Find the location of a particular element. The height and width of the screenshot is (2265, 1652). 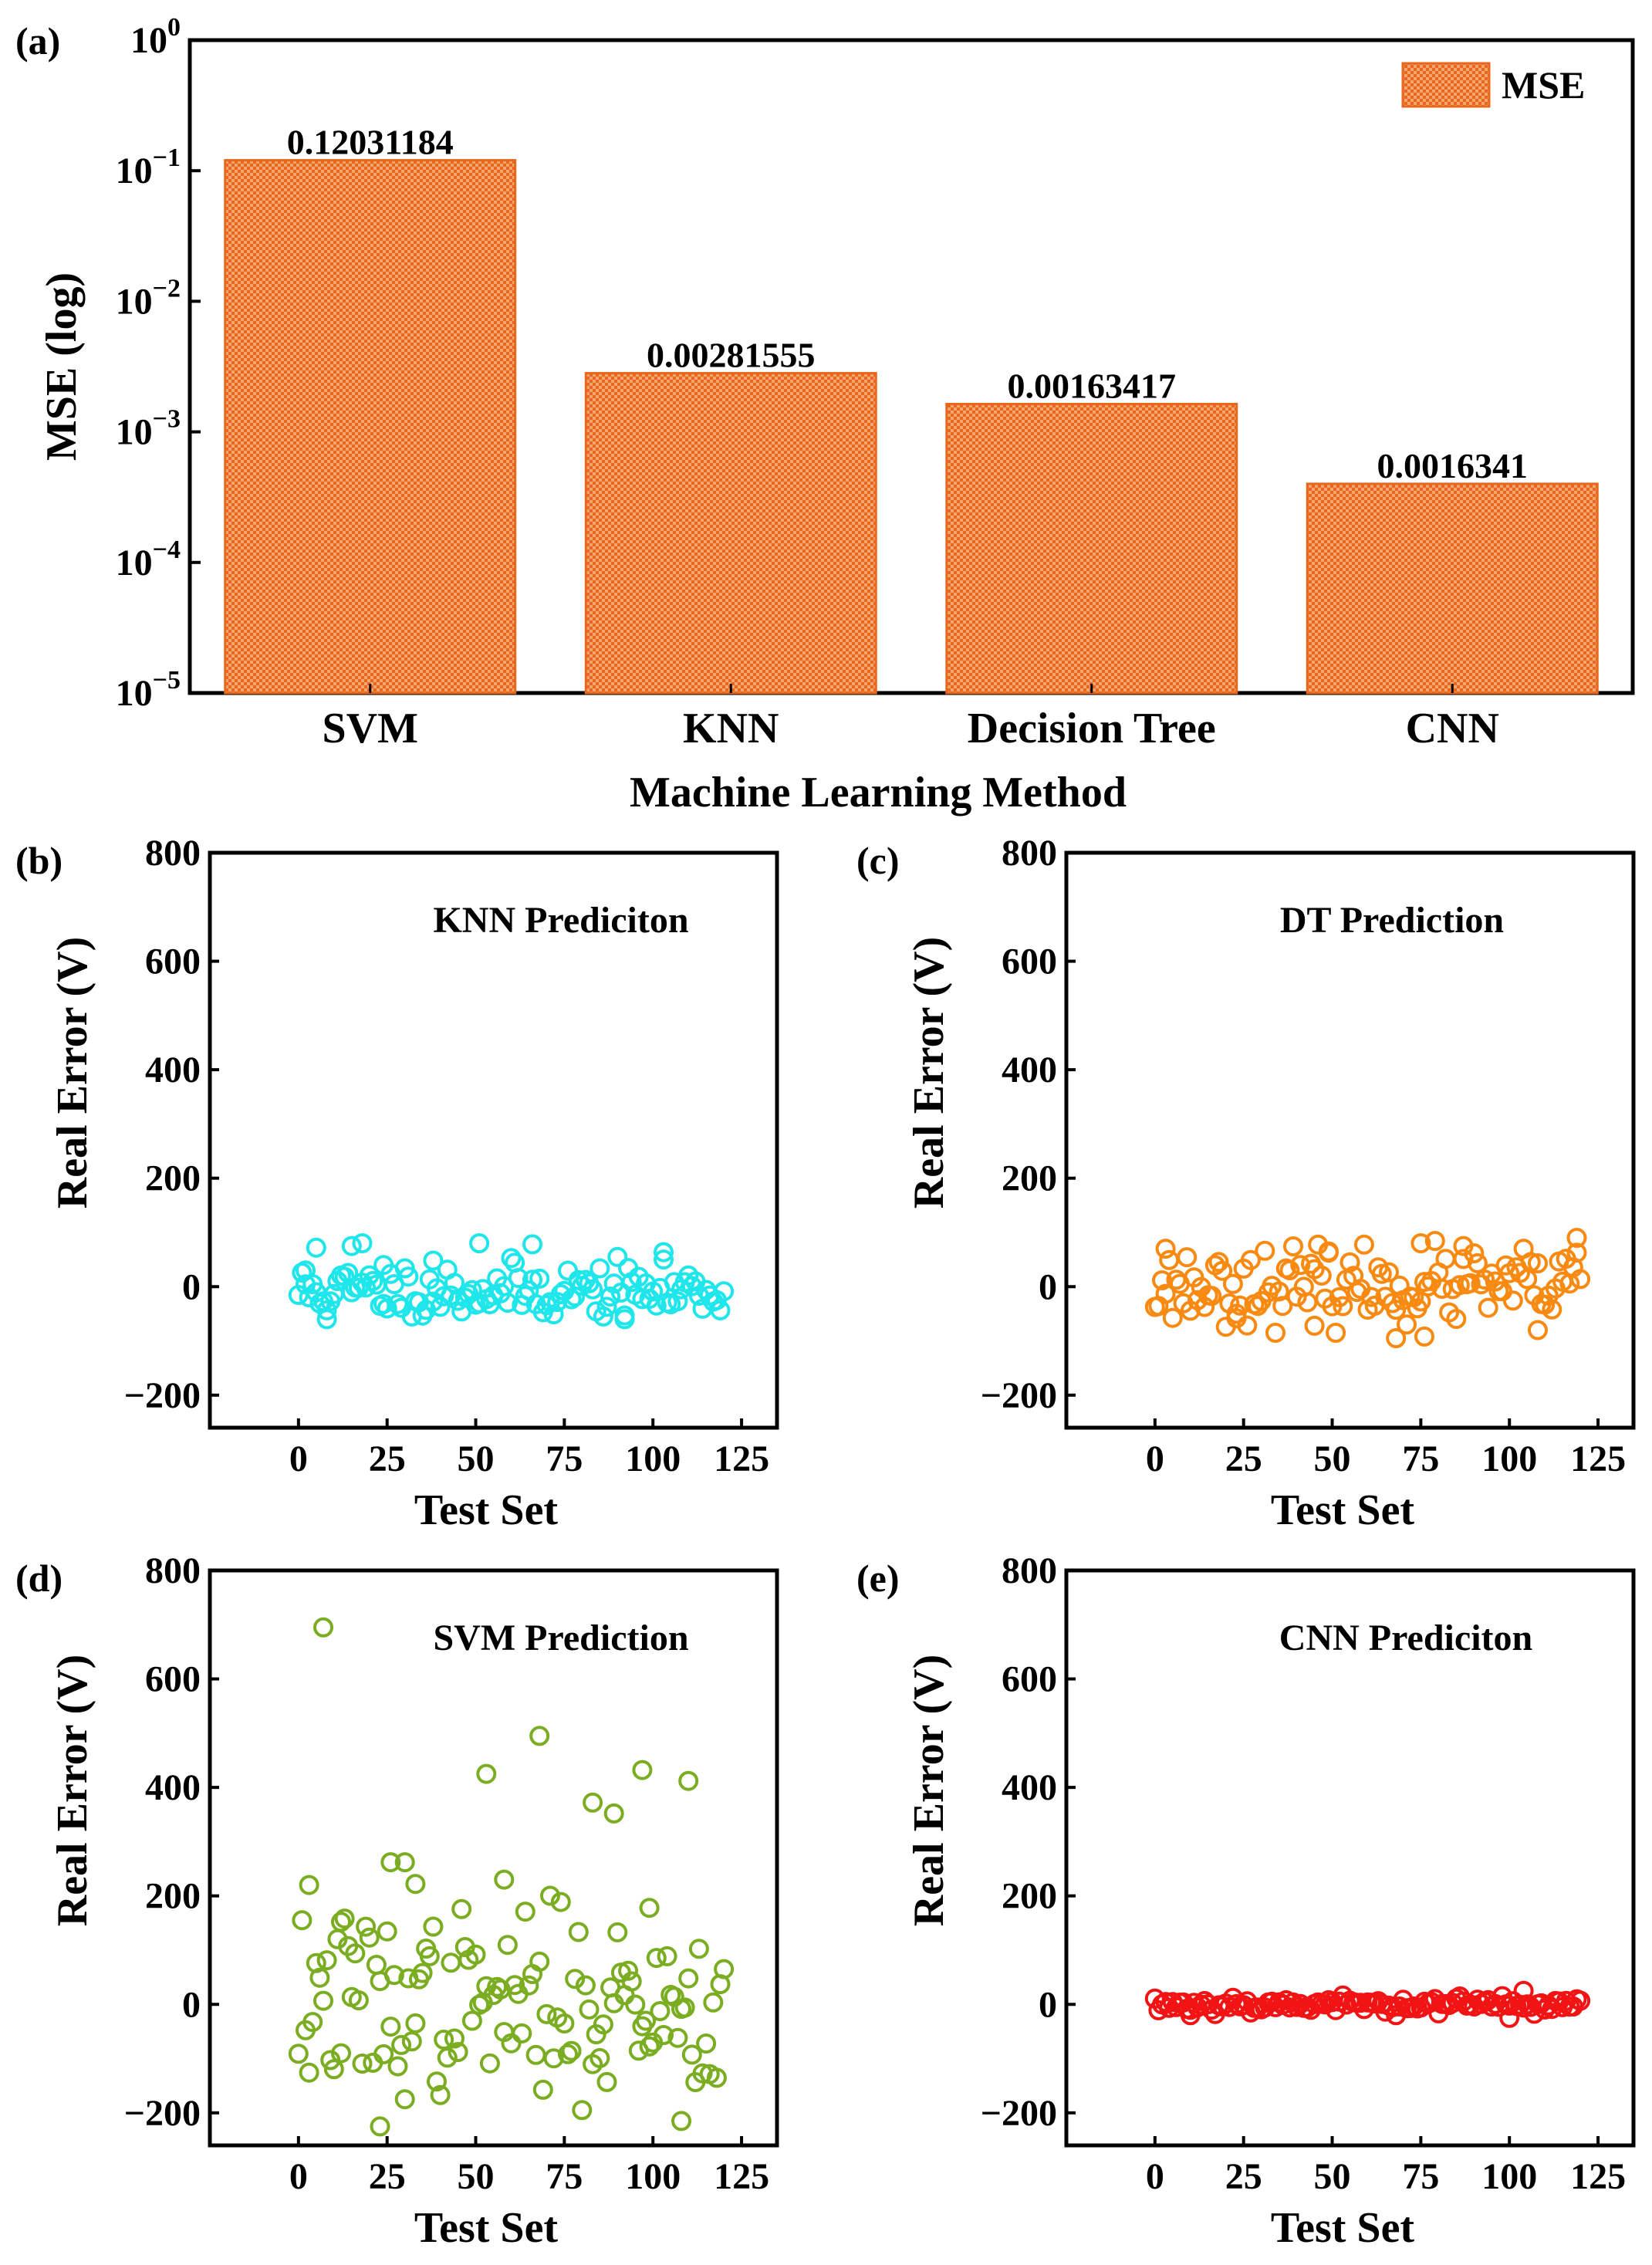

panel-a-x-ticks: SVM KNN Decision Tree CNN is located at coordinates (911, 718).